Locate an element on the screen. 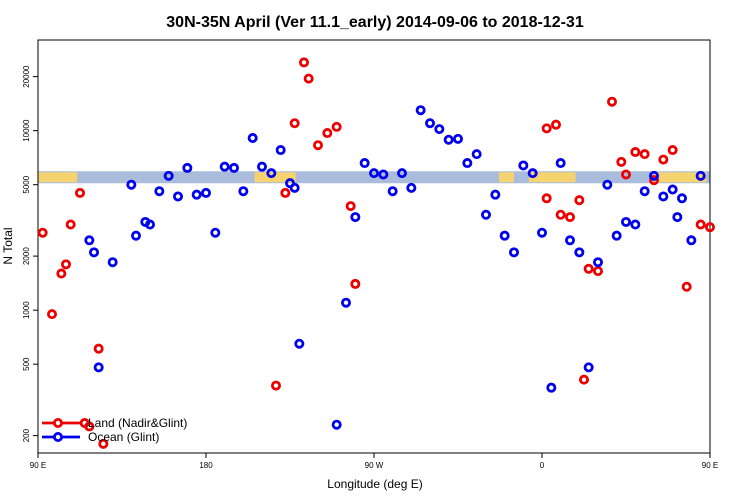 The image size is (750, 500). x-axis: 90 E 180 90 W 0 90 E is located at coordinates (374, 461).